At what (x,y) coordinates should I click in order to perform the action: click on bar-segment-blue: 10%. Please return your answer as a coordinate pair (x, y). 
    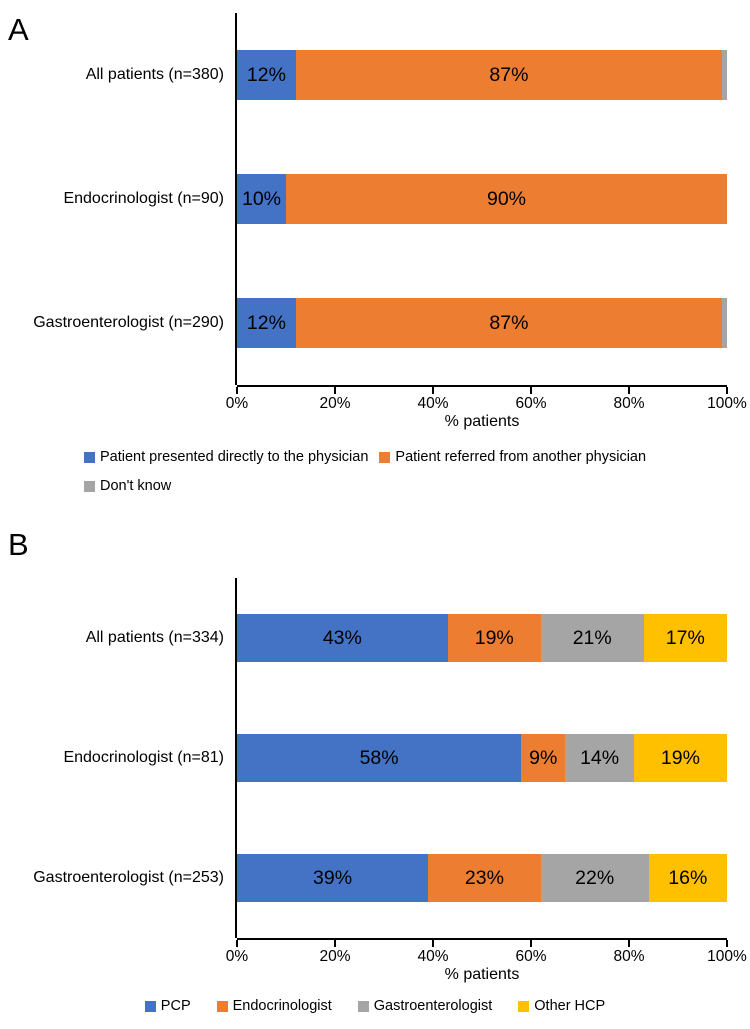
    Looking at the image, I should click on (261, 199).